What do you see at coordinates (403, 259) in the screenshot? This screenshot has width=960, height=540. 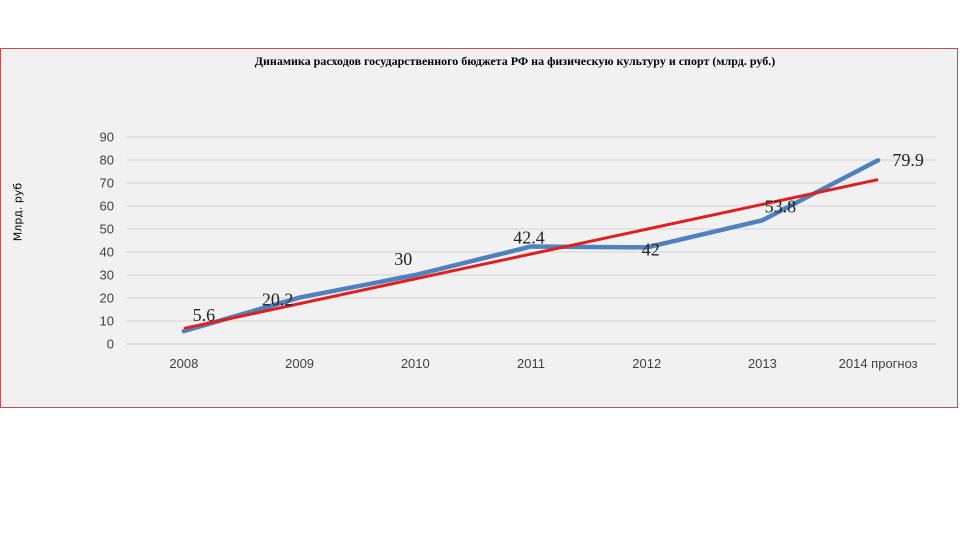 I see `data-label: 30` at bounding box center [403, 259].